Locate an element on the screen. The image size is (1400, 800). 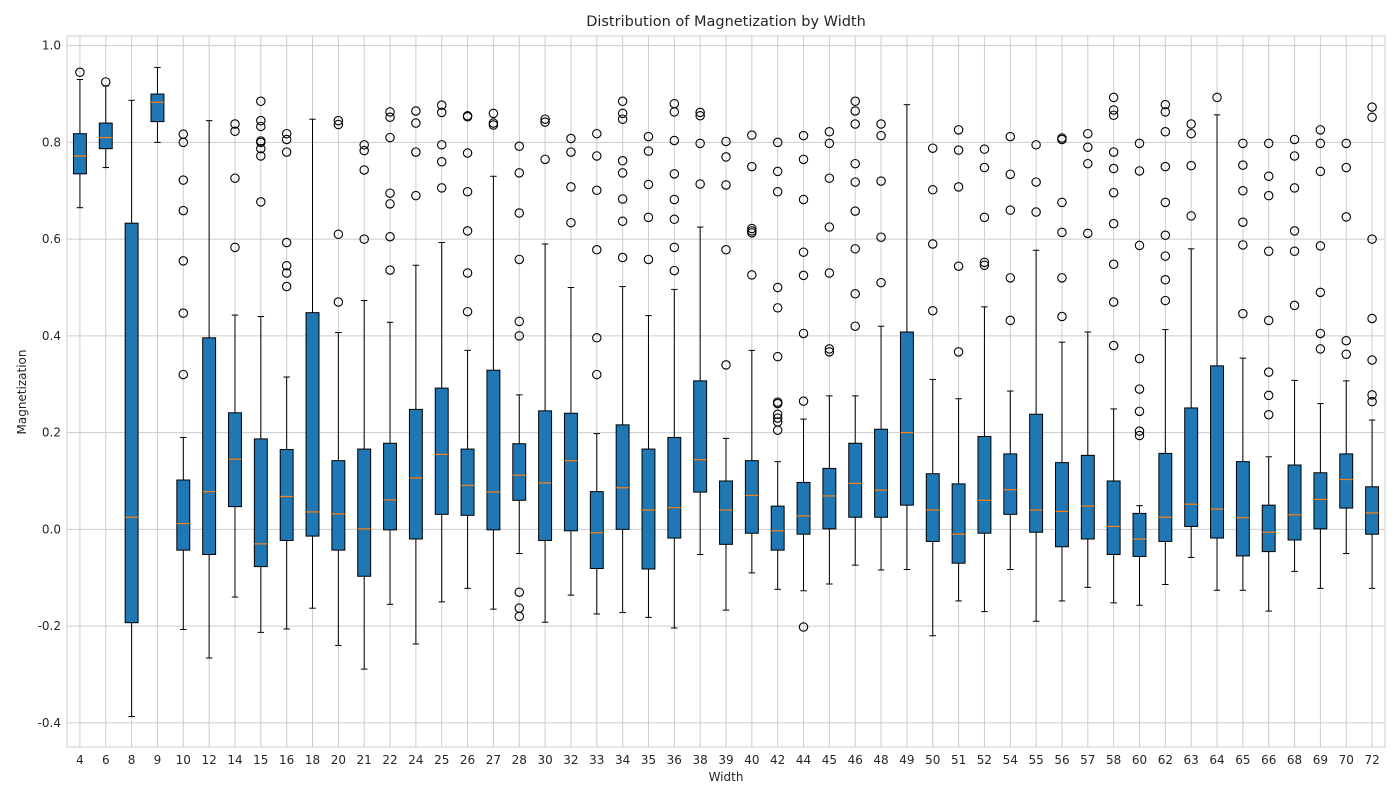
x-tick-label: 40 is located at coordinates (751, 760).